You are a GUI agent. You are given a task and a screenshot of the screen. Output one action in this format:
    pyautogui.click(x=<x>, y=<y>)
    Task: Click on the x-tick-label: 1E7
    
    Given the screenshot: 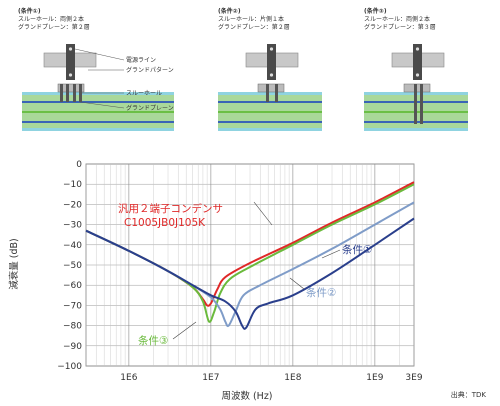 What is the action you would take?
    pyautogui.click(x=210, y=378)
    